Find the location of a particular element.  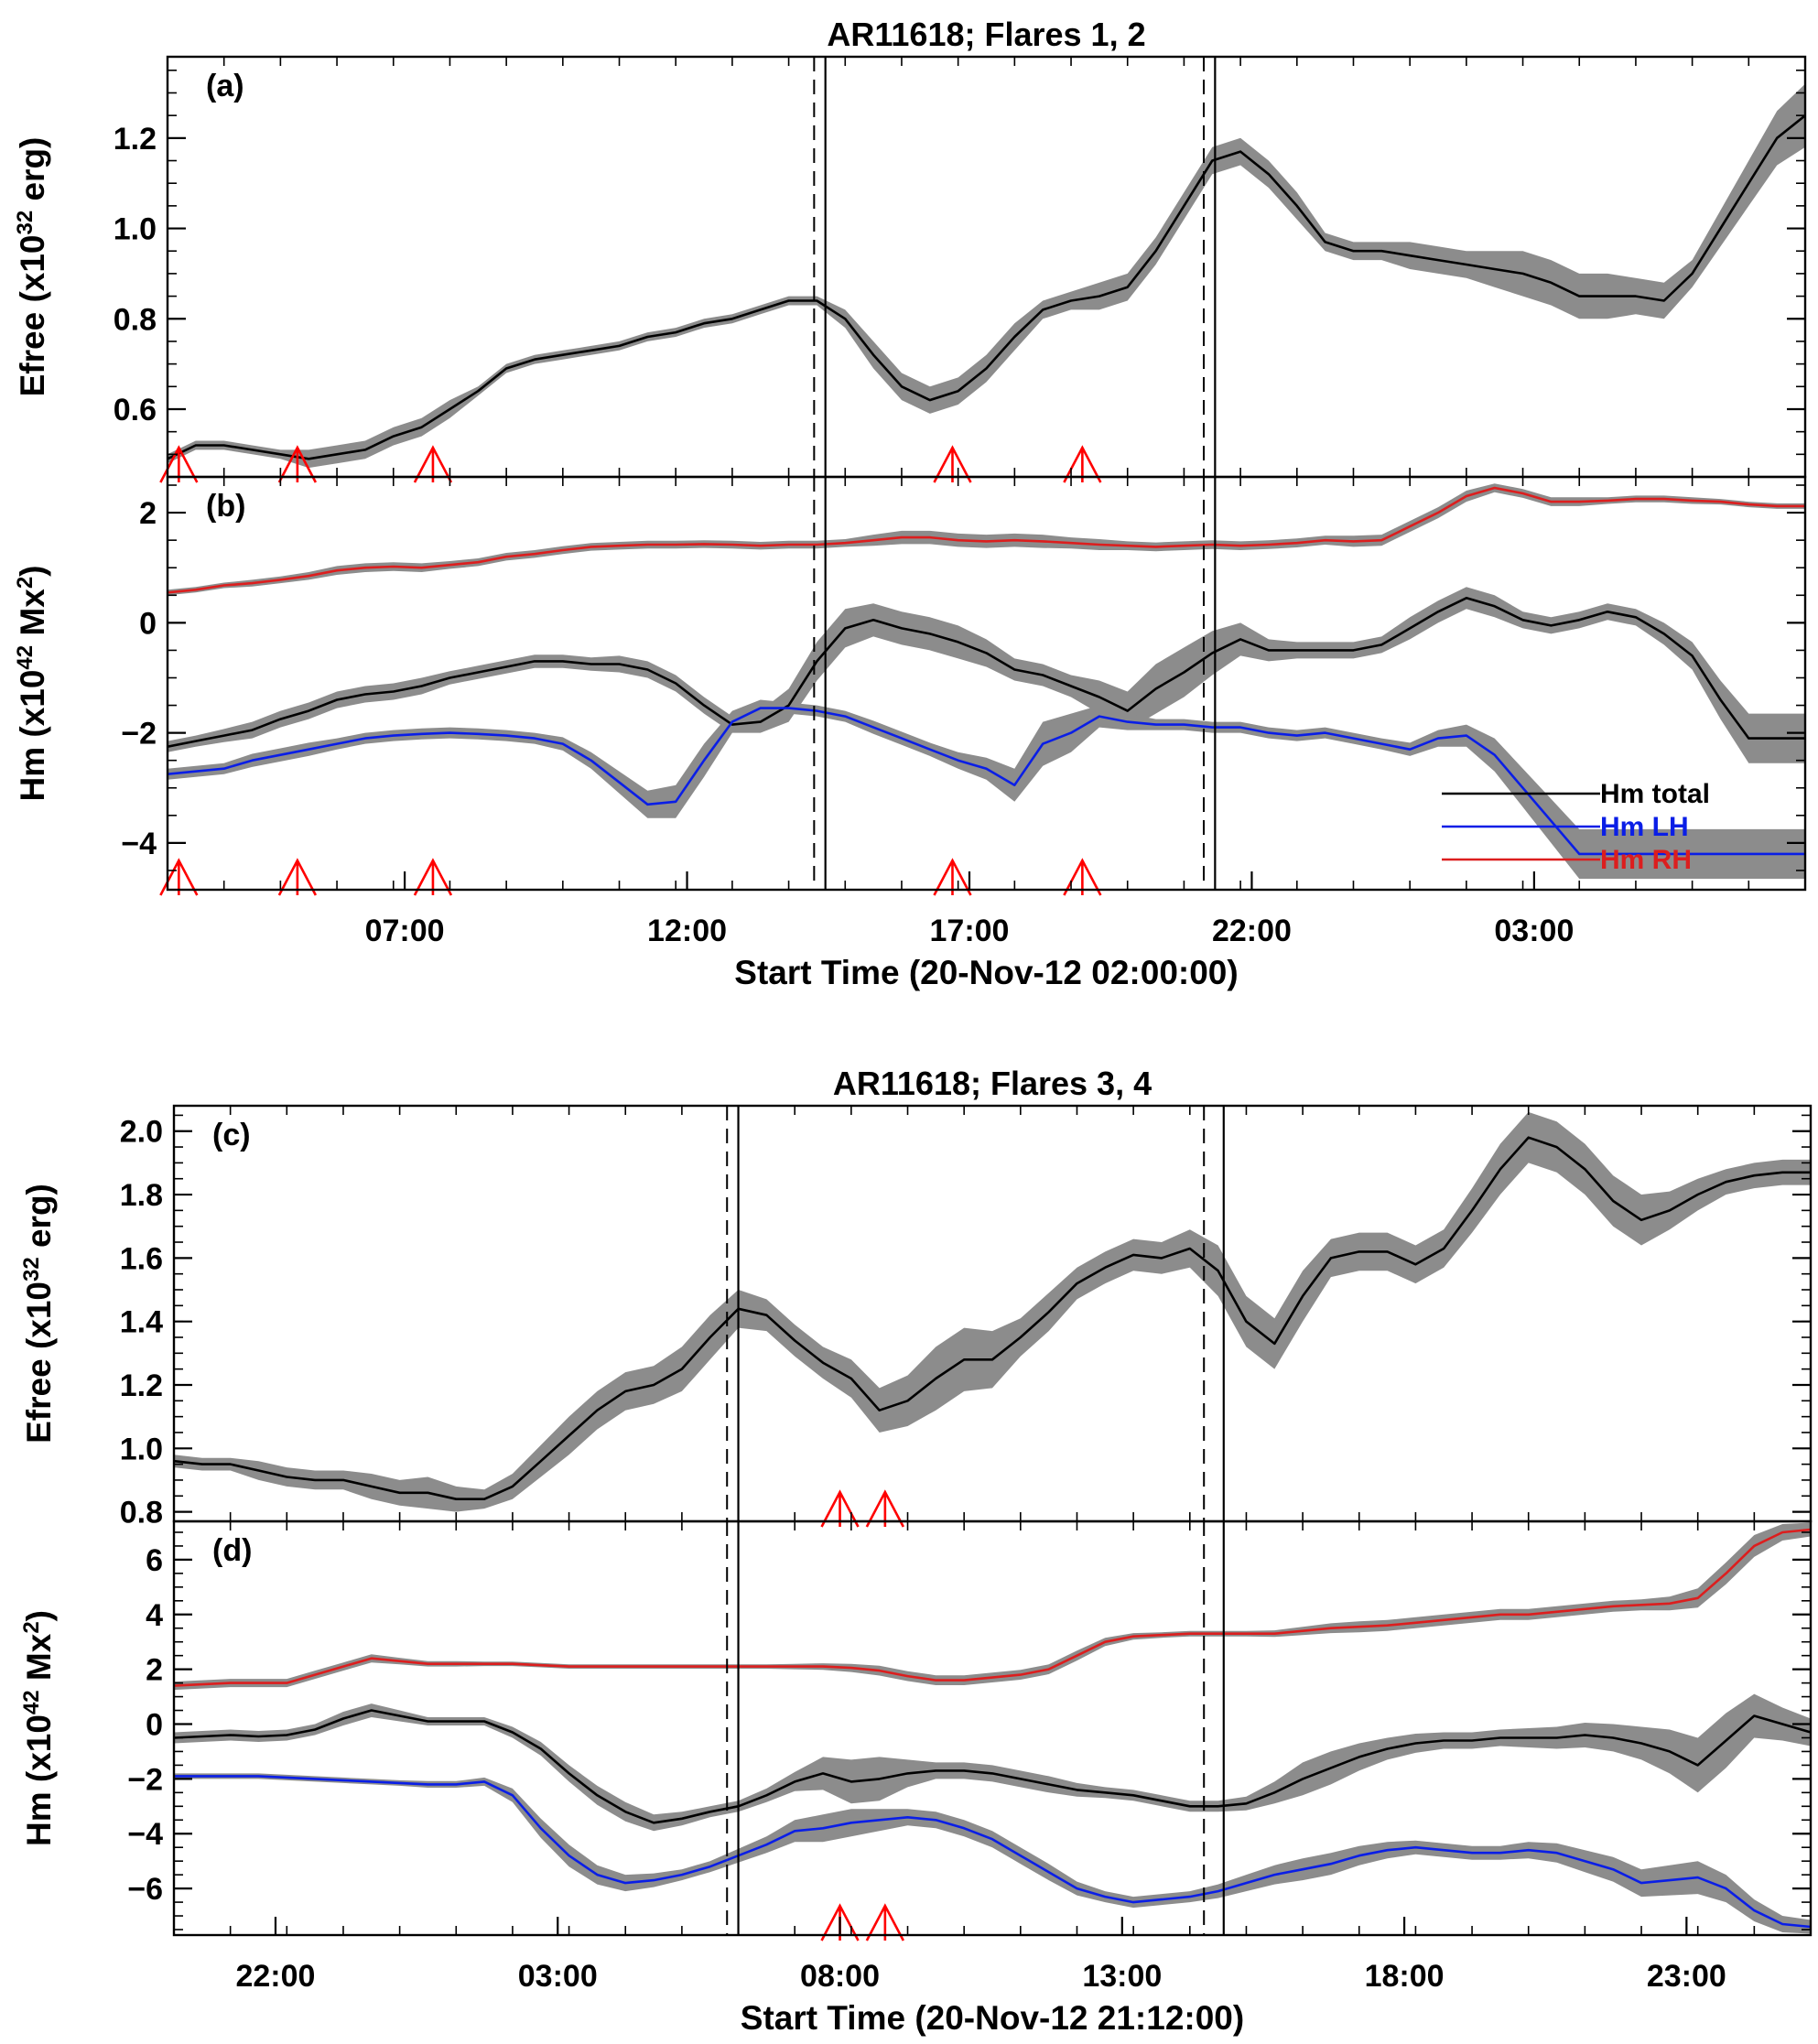

x-tick-label: 23:00 is located at coordinates (1687, 1976).